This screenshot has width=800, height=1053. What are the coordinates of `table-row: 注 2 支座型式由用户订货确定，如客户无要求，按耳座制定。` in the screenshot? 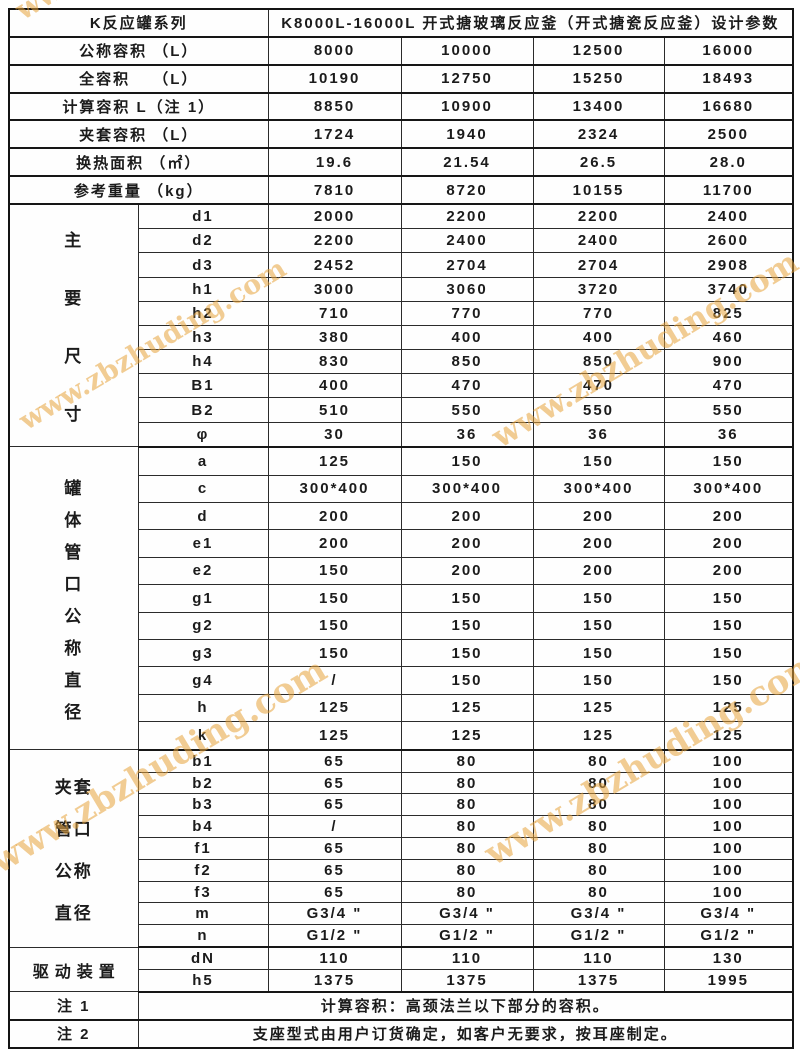 It's located at (401, 1034).